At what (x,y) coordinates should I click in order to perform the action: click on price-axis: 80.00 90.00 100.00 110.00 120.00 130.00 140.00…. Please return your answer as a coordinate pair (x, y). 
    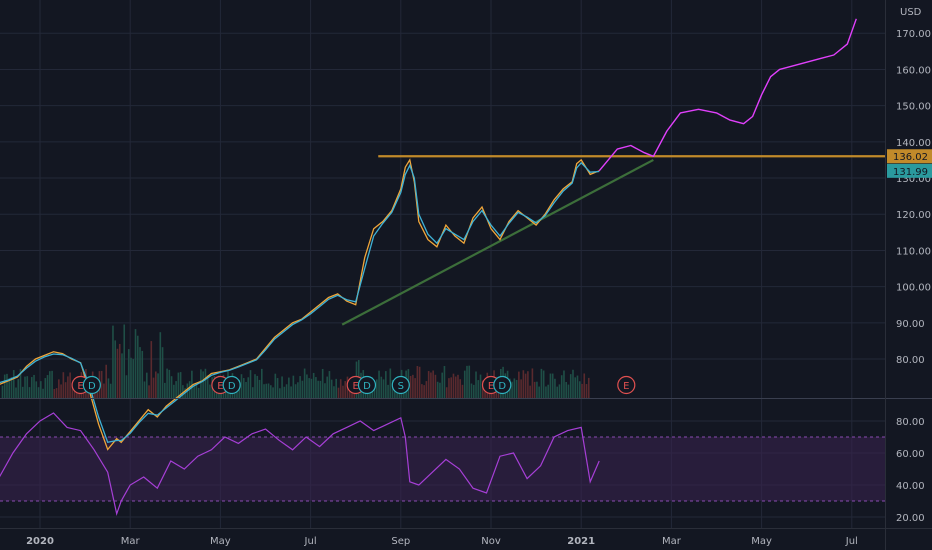
    Looking at the image, I should click on (913, 276).